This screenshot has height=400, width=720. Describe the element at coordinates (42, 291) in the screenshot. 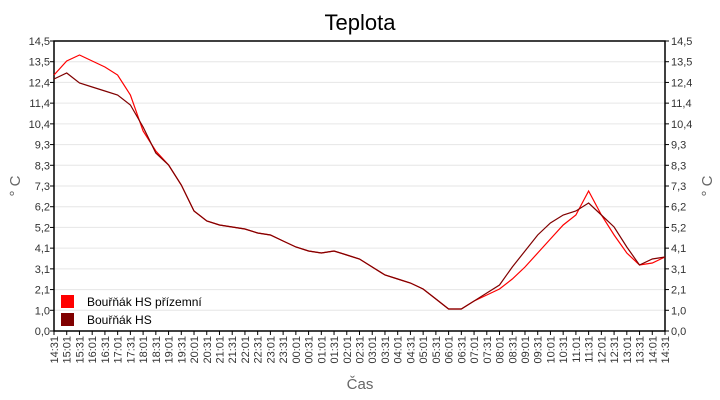

I see `y-tick-label-left: 2,1` at that location.